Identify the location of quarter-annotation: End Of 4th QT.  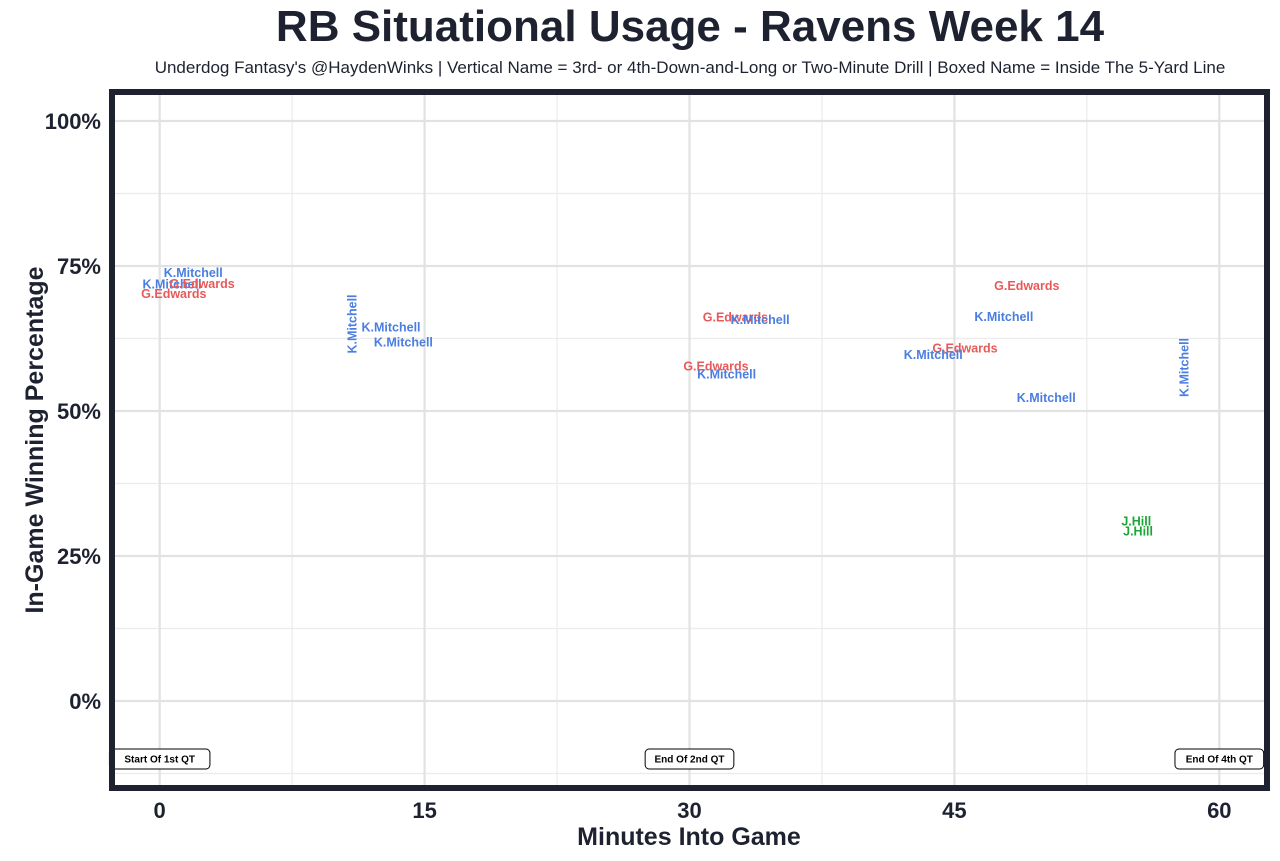
(1219, 759).